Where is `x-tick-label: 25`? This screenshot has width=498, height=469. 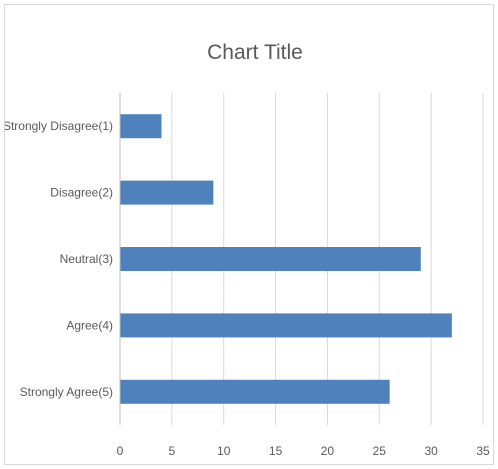
x-tick-label: 25 is located at coordinates (380, 451).